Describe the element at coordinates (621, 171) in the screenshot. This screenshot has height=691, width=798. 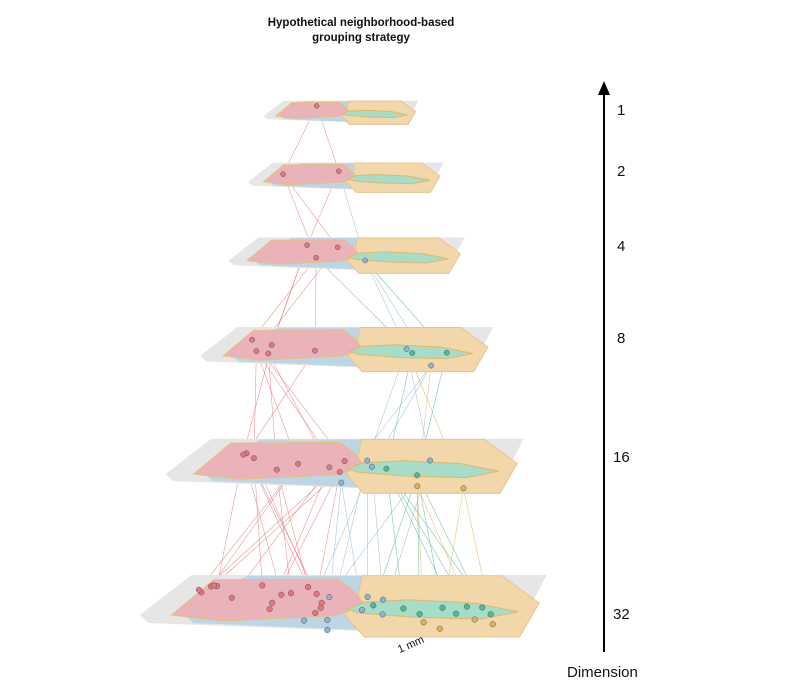
I see `tick-label-2: 2` at that location.